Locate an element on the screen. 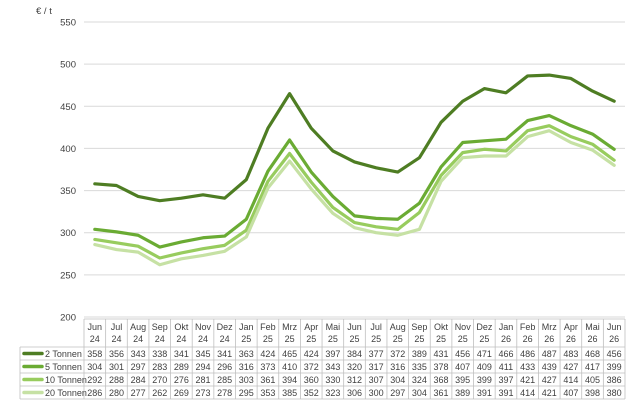  data-label: 363 is located at coordinates (246, 354).